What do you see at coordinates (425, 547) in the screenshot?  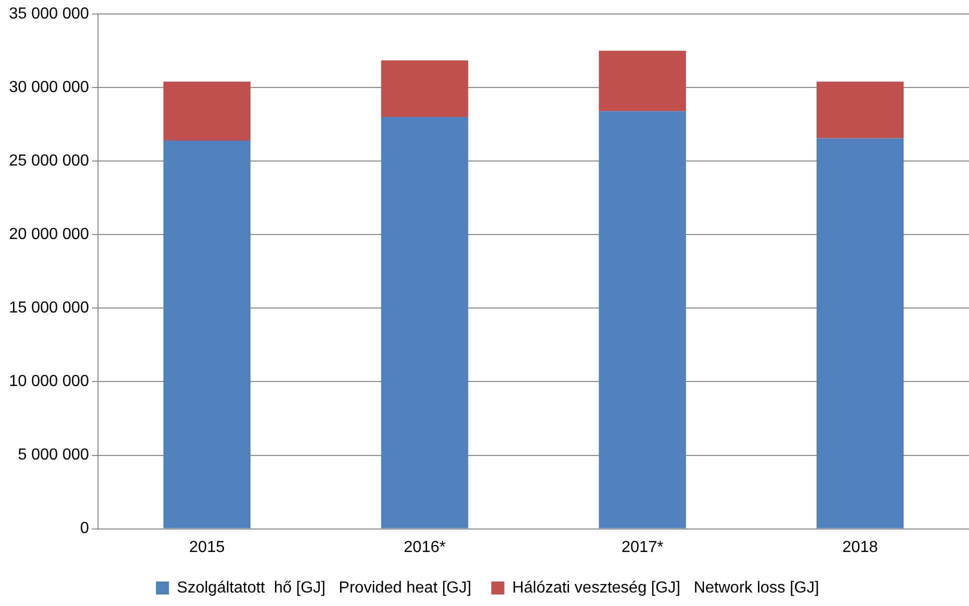 I see `x-tick-label: 2016*` at bounding box center [425, 547].